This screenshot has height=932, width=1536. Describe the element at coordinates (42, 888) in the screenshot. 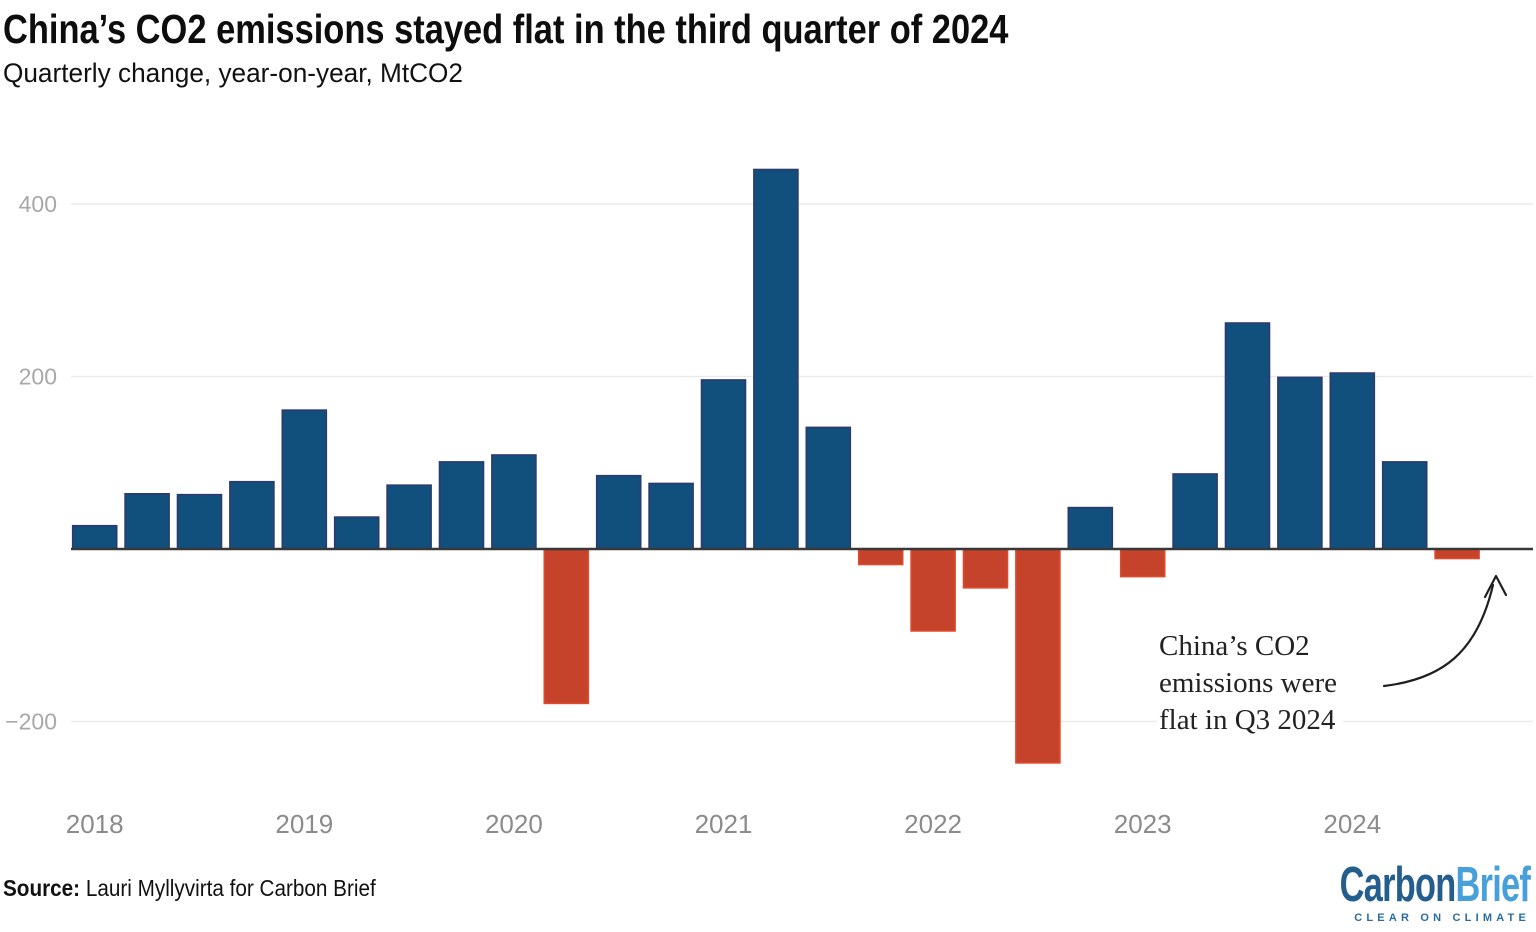

I see `source-label: Source:` at that location.